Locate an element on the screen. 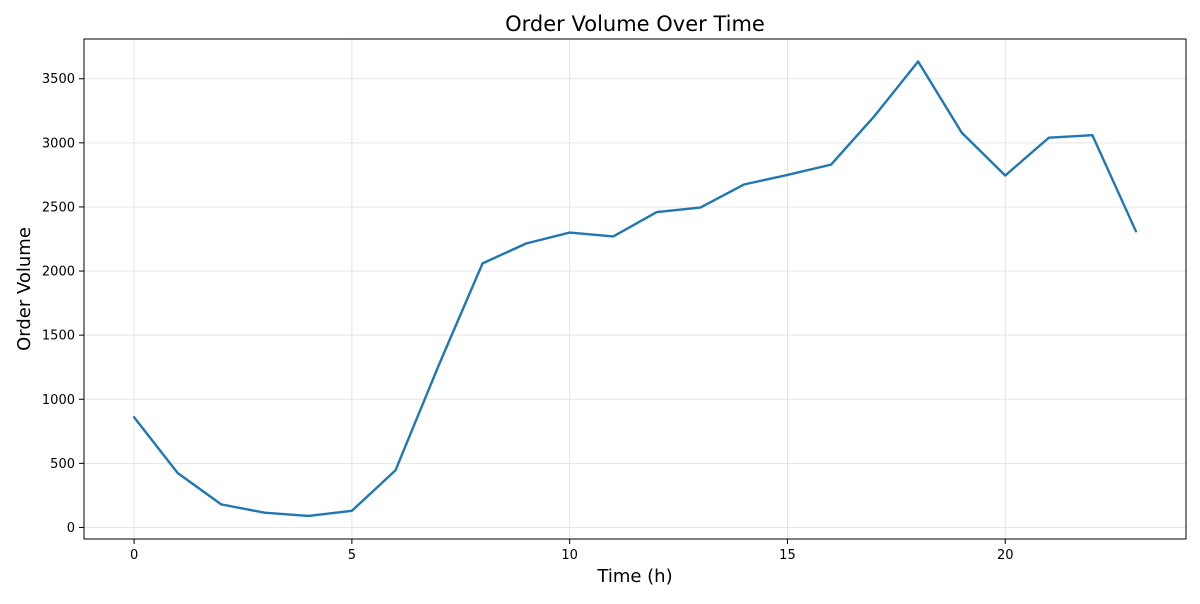  x-tick-label: 20 is located at coordinates (1005, 555).